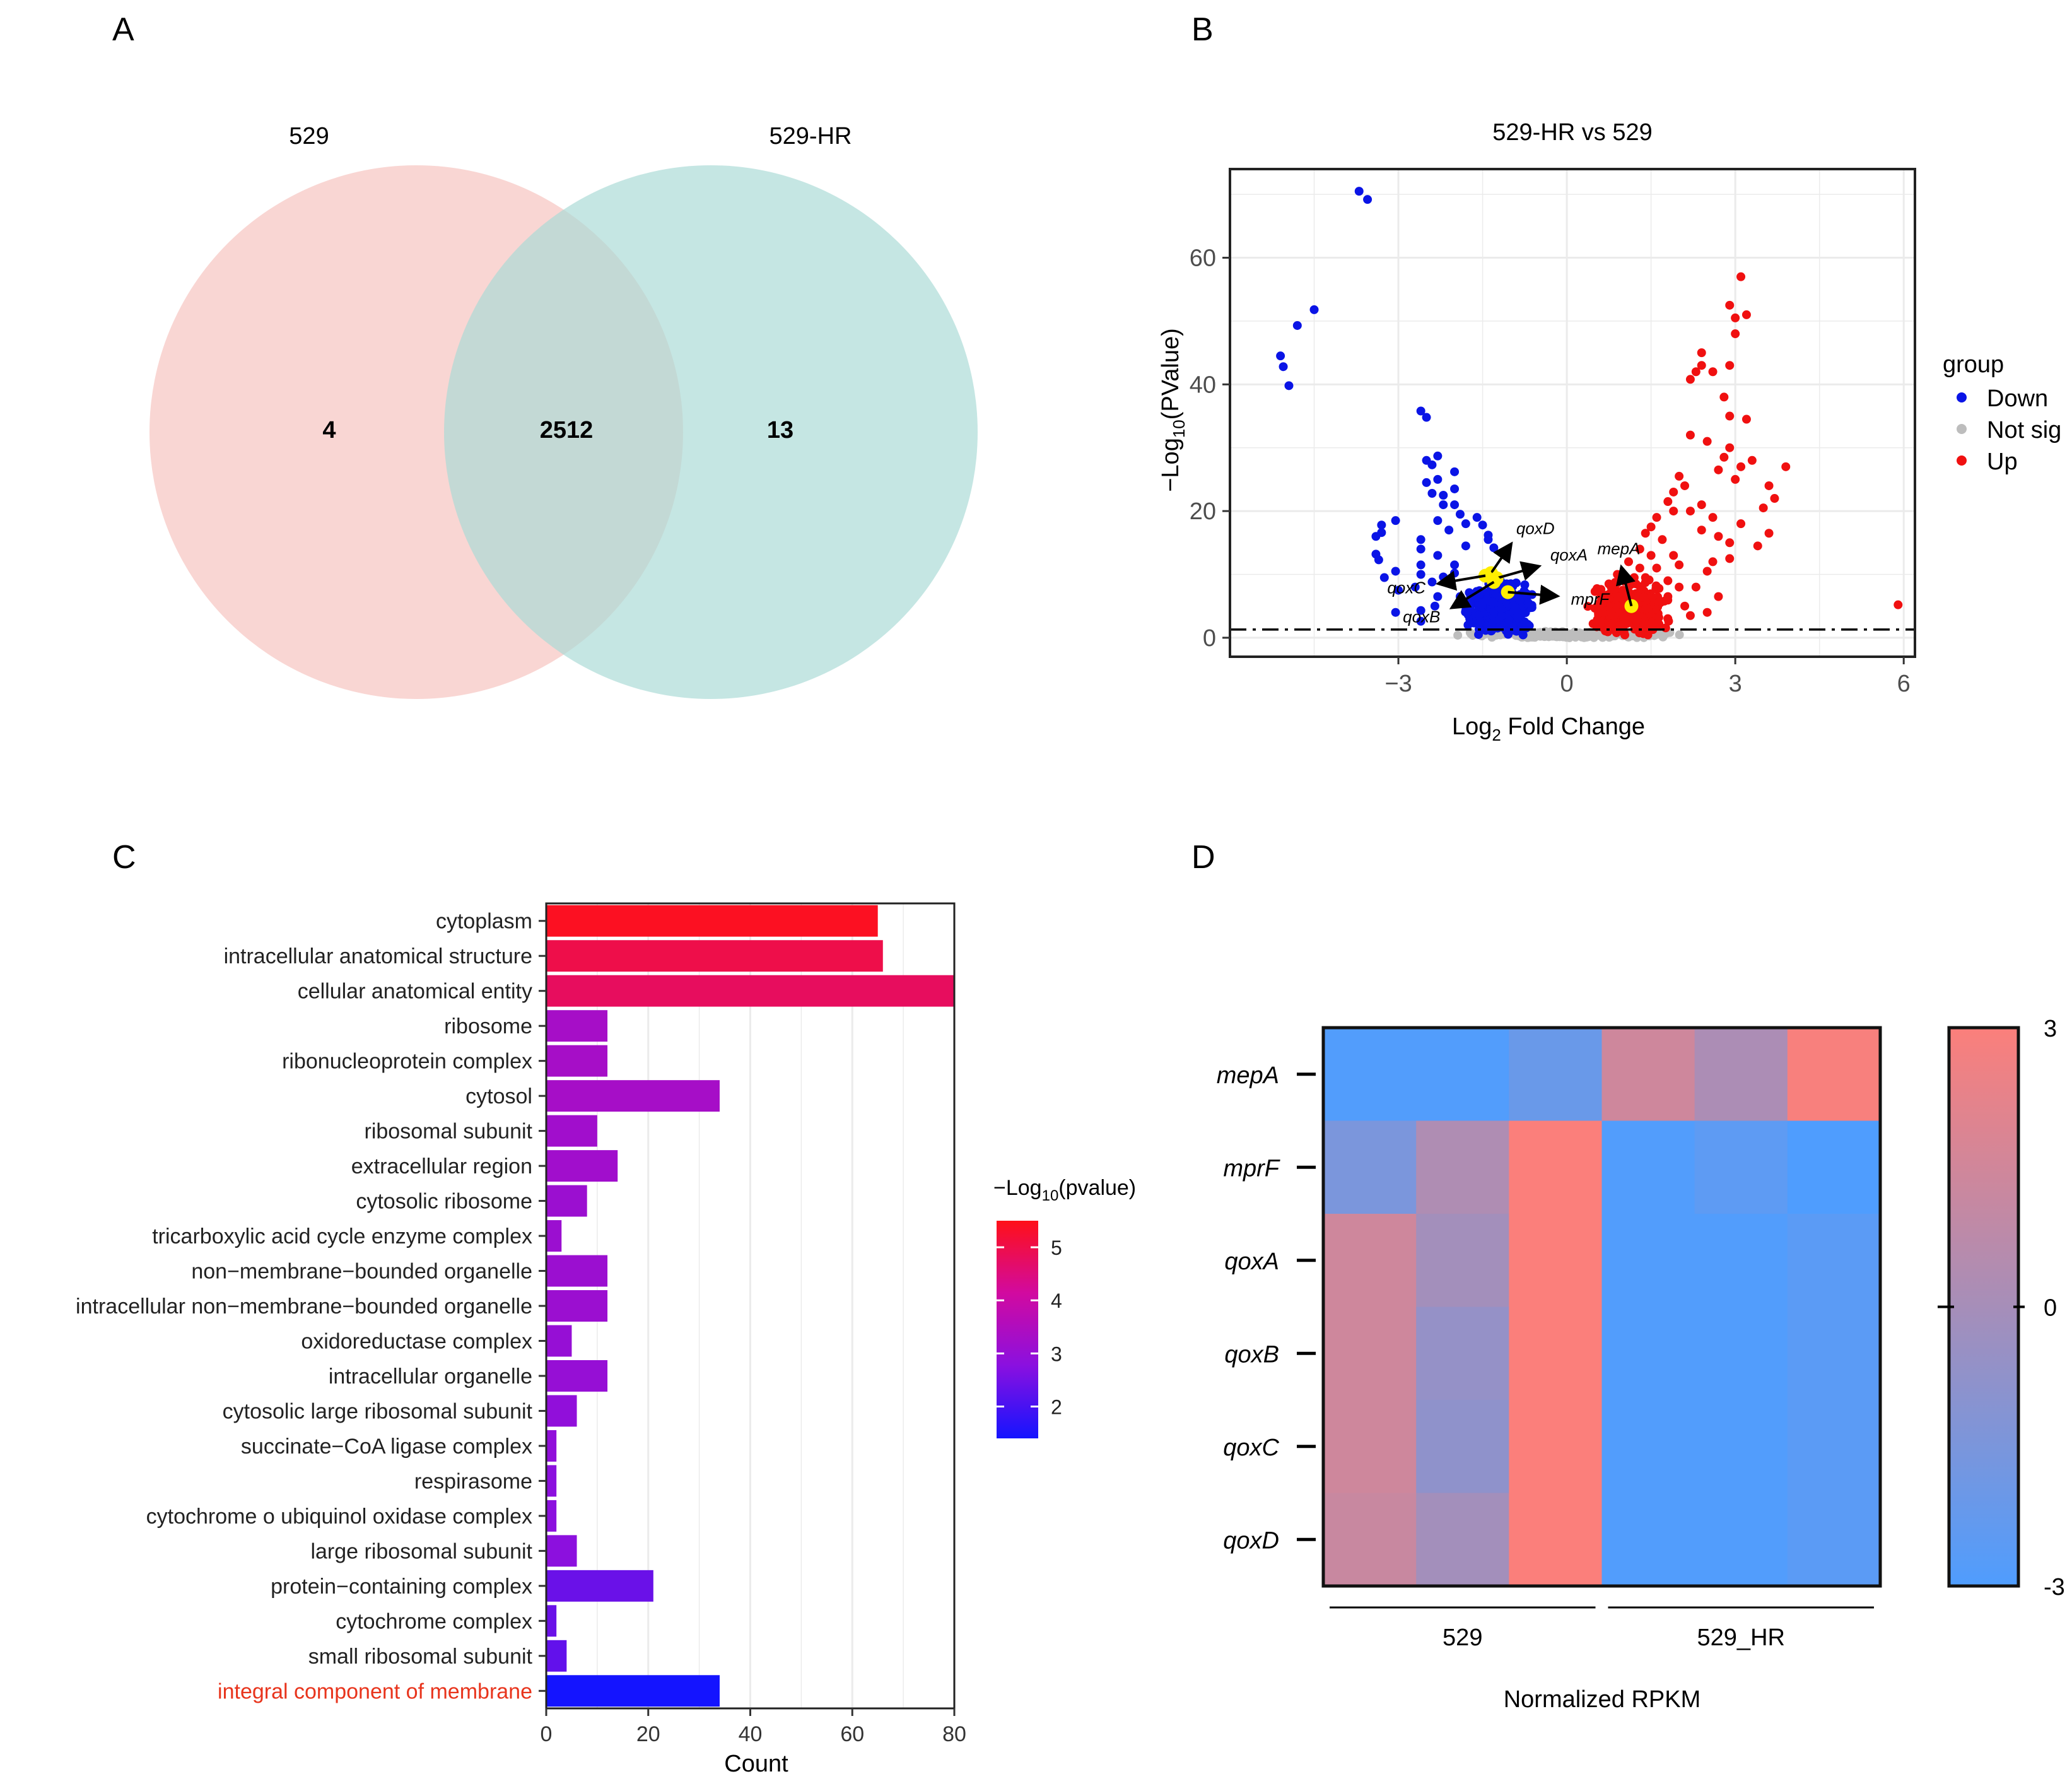 Image resolution: width=2072 pixels, height=1774 pixels. I want to click on bar-category-label: tricarboxylic acid cycle enzyme complex, so click(342, 1236).